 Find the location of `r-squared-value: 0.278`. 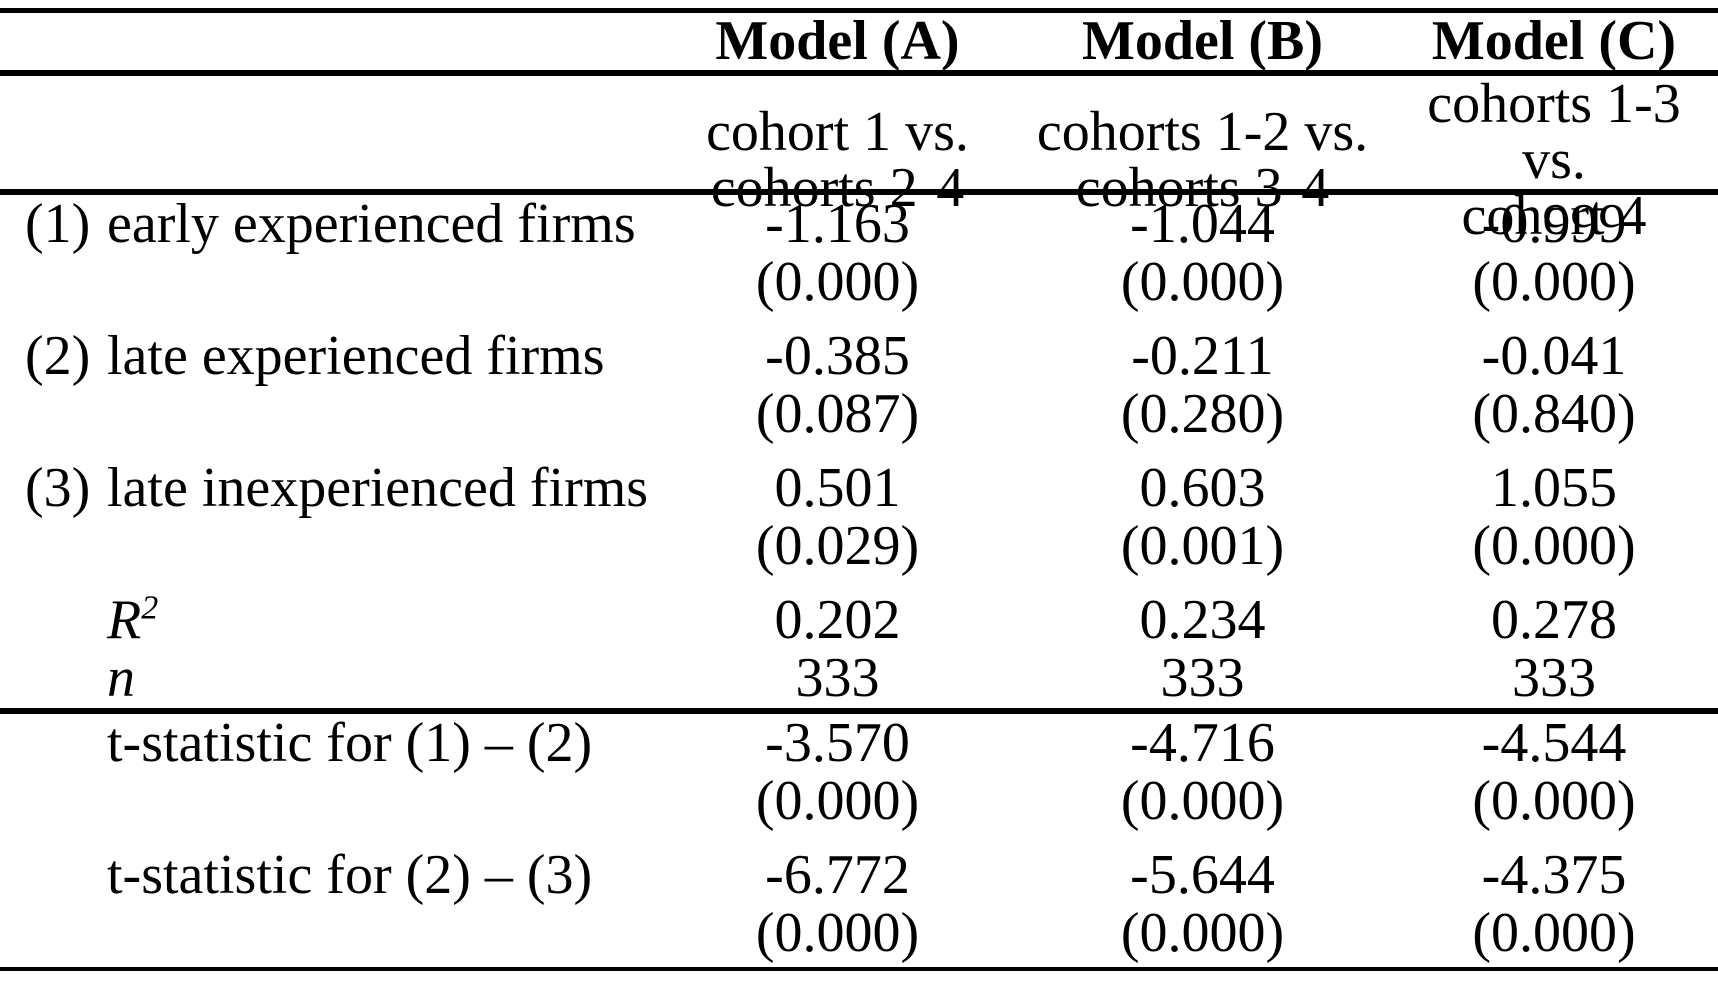

r-squared-value: 0.278 is located at coordinates (1554, 620).